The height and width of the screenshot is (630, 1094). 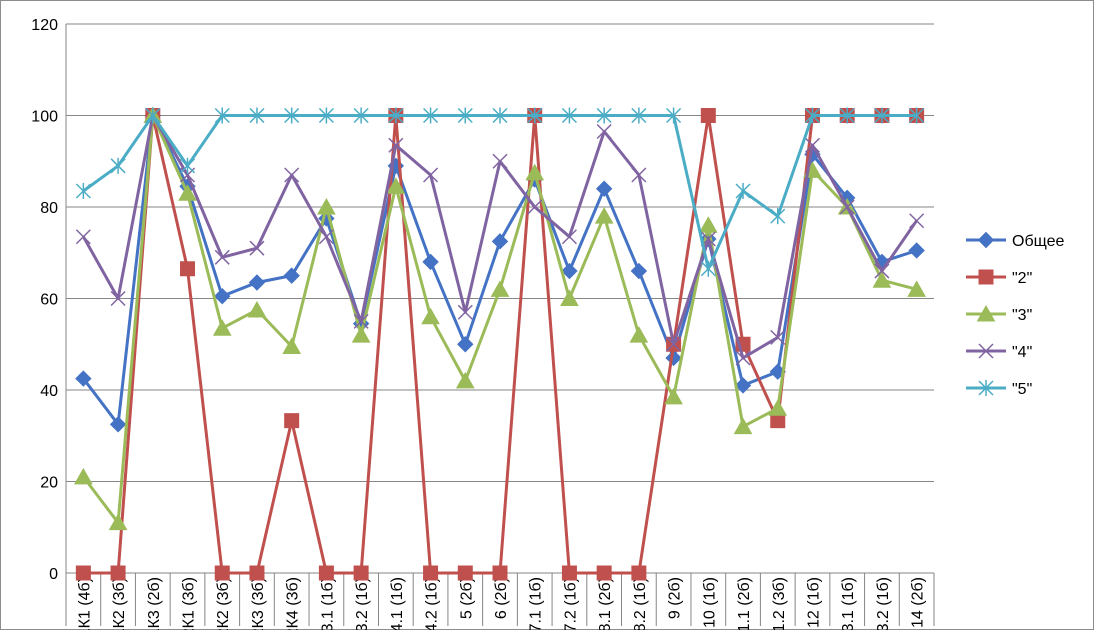 I want to click on y-tick-label: 0, so click(x=53, y=574).